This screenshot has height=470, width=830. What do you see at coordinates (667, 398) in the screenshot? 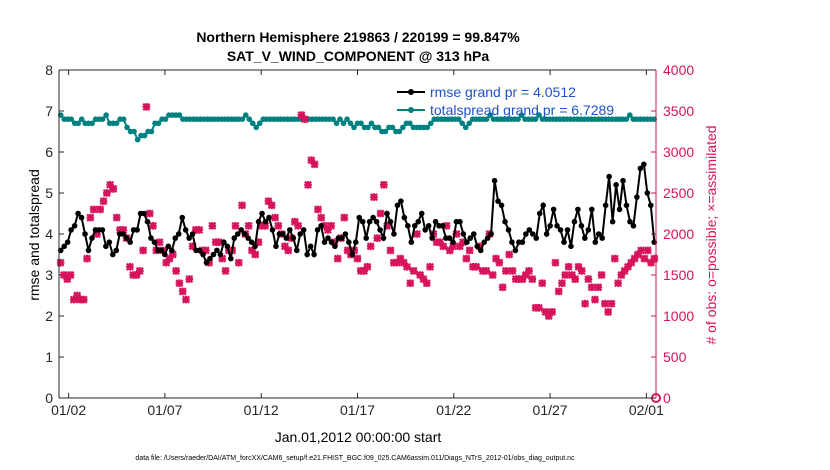
I see `y-right-tick-label: 0` at bounding box center [667, 398].